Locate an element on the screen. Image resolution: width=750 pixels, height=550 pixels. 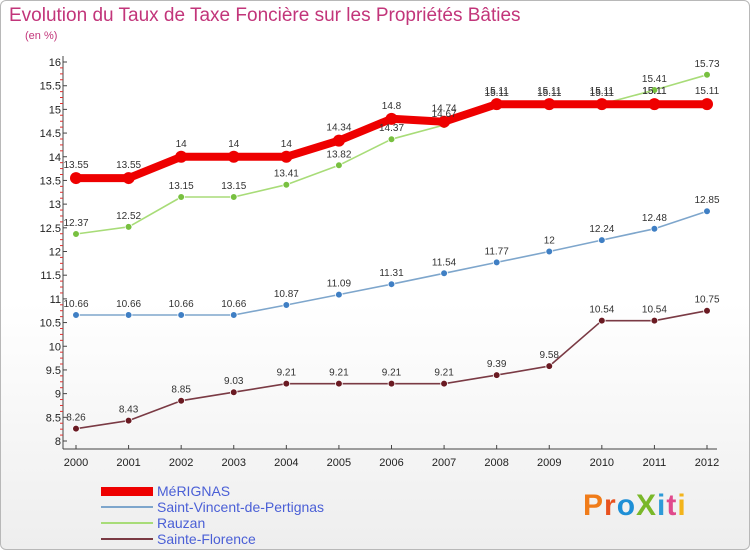
legend-label-sainte-florence: Sainte-Florence is located at coordinates (206, 539).